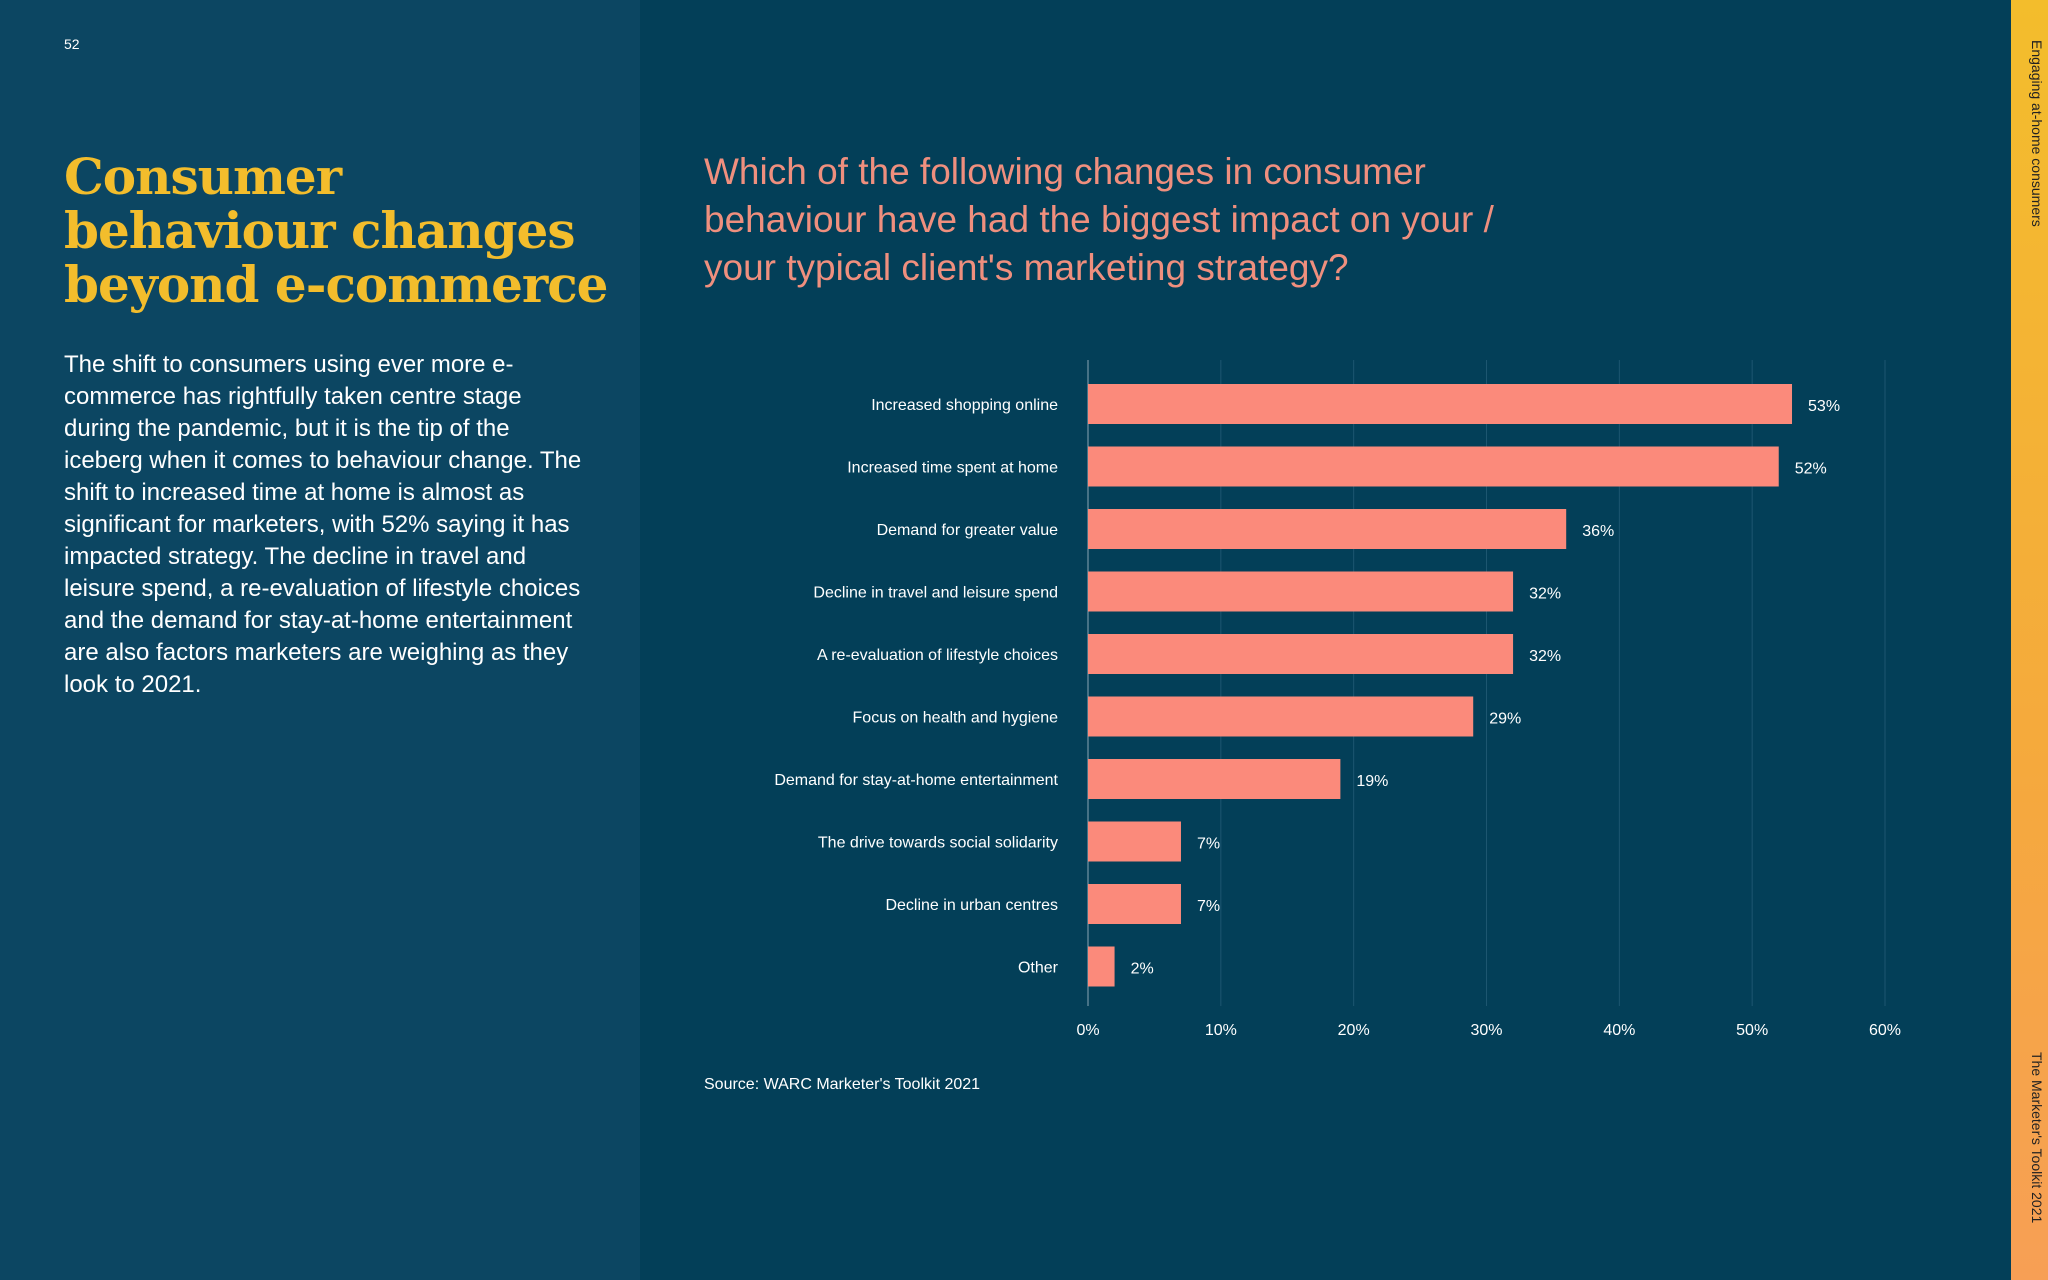 Image resolution: width=2048 pixels, height=1280 pixels. Describe the element at coordinates (964, 405) in the screenshot. I see `category-label: Increased shopping online` at that location.